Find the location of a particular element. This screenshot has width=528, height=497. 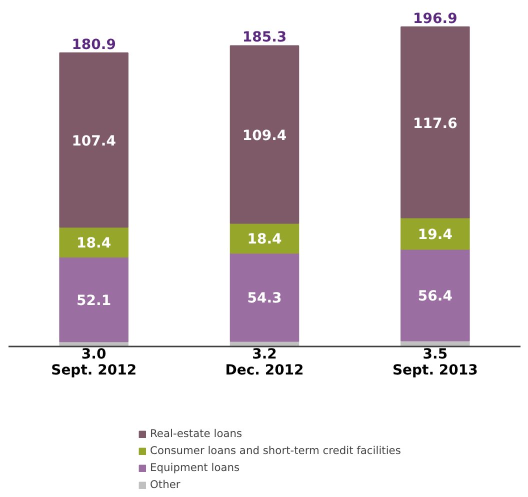

total-label: 180.9 is located at coordinates (94, 44).